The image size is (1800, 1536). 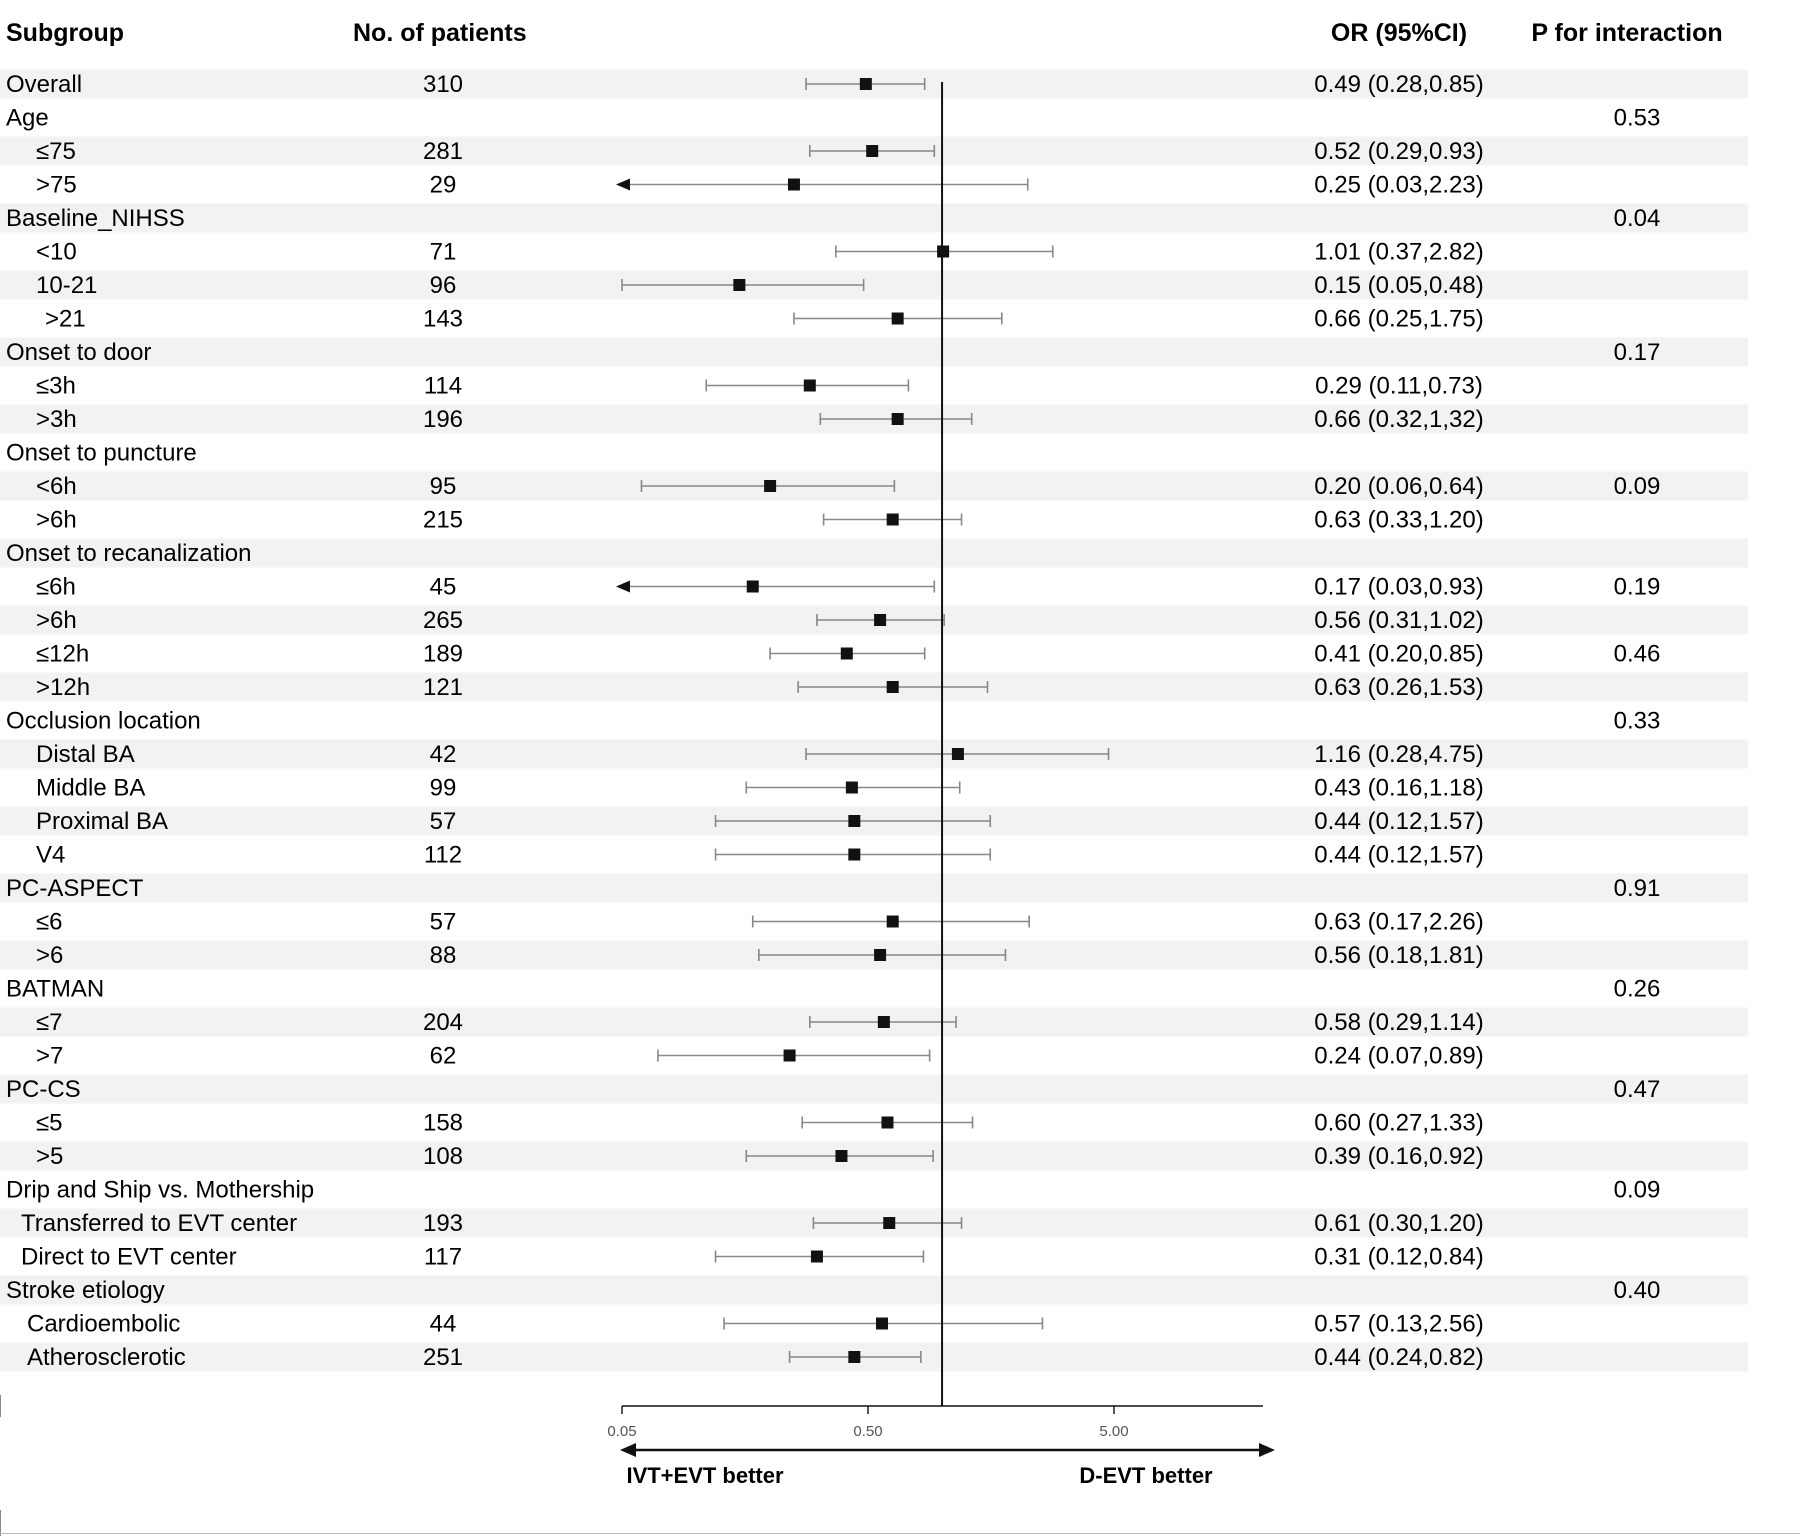 What do you see at coordinates (443, 486) in the screenshot?
I see `row-patients: 95` at bounding box center [443, 486].